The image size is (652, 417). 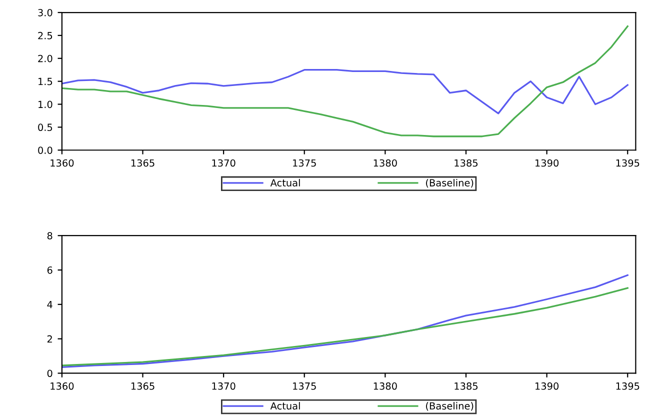 I want to click on y-tick-label: 1.5, so click(x=45, y=82).